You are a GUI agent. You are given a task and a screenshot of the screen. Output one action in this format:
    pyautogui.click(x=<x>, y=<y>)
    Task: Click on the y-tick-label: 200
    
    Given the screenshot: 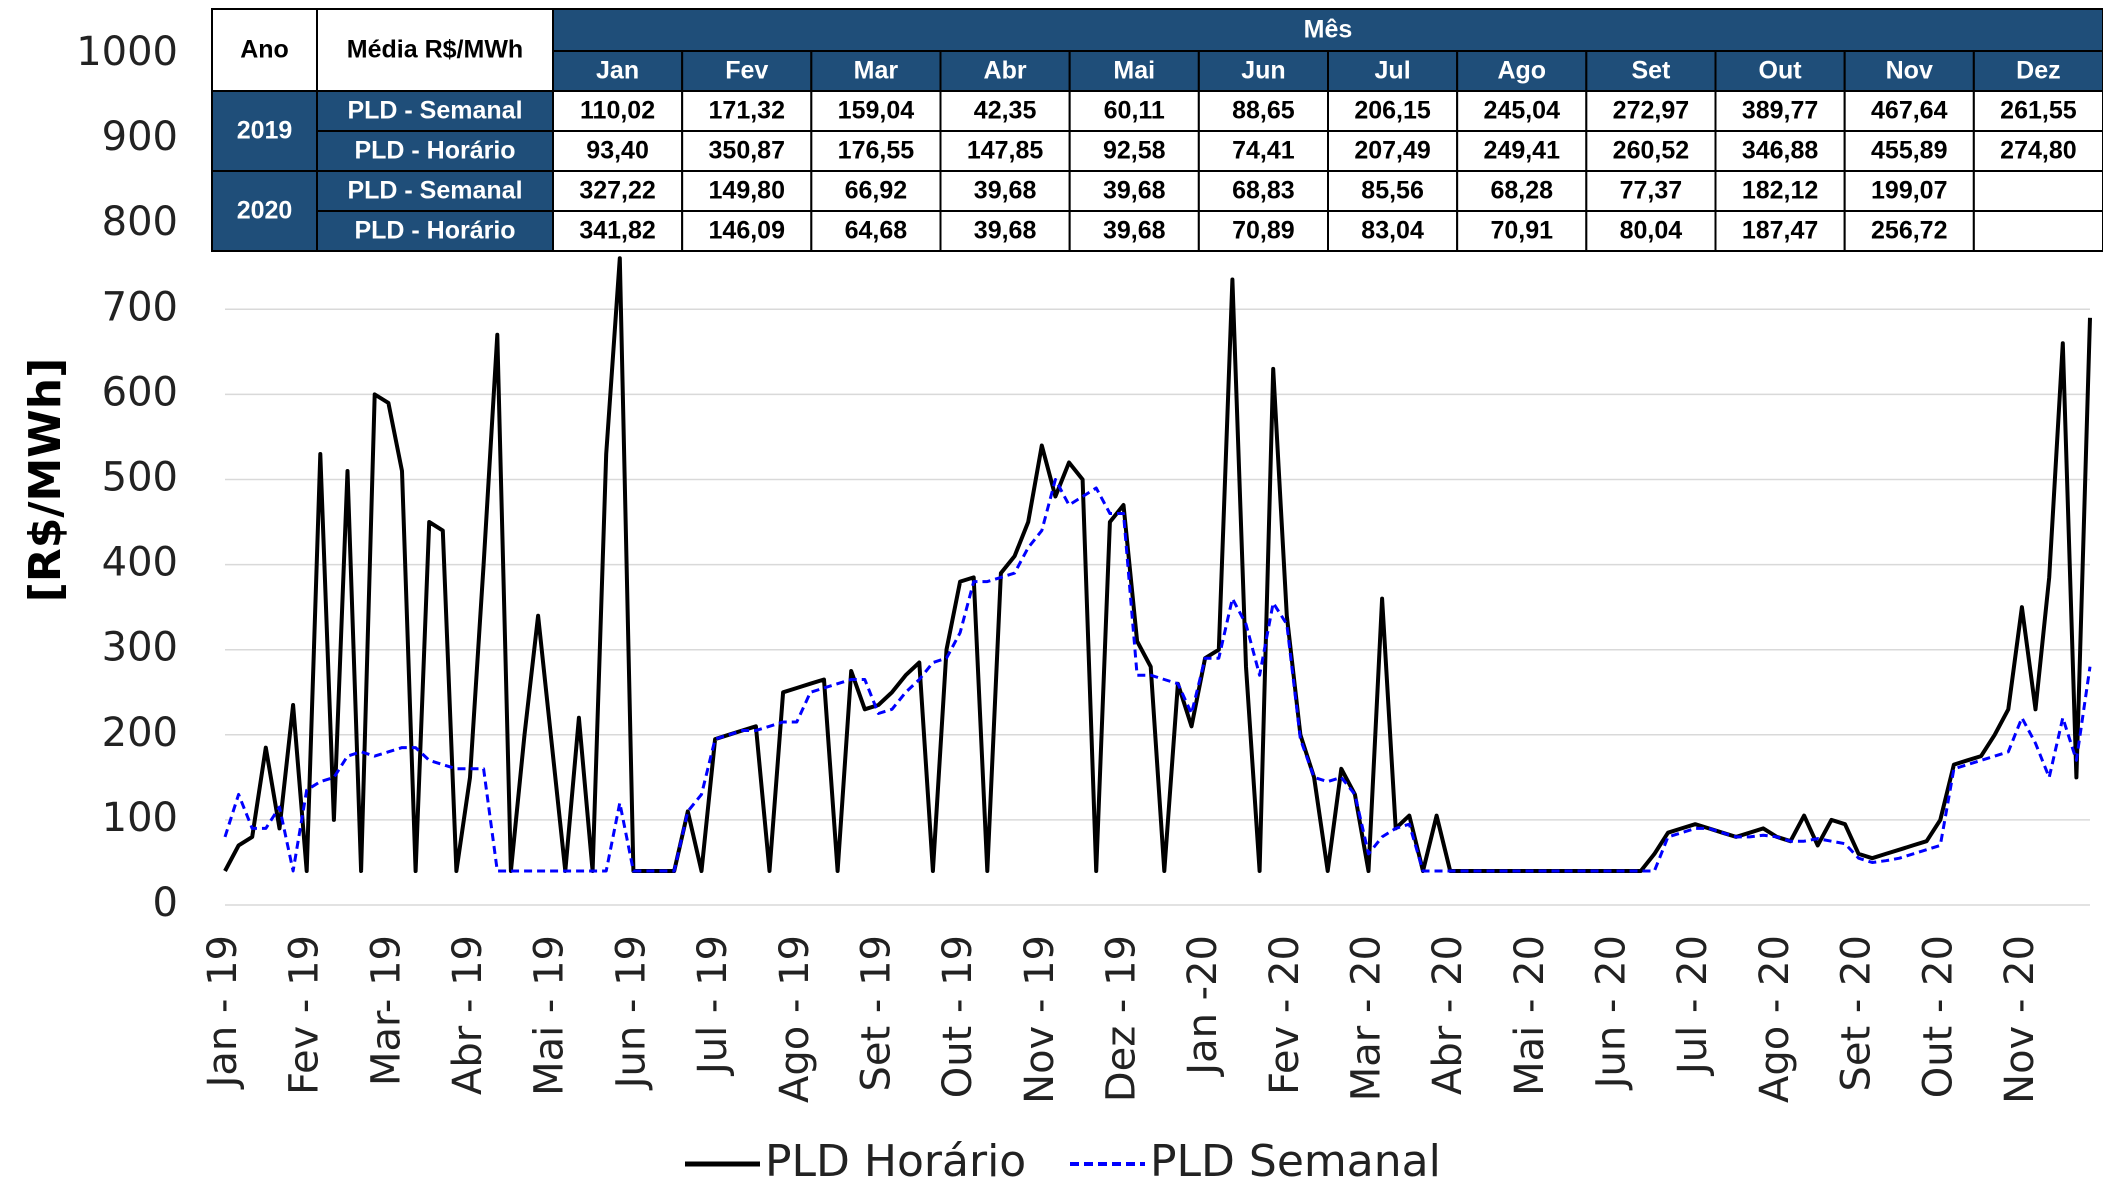 What is the action you would take?
    pyautogui.click(x=140, y=733)
    